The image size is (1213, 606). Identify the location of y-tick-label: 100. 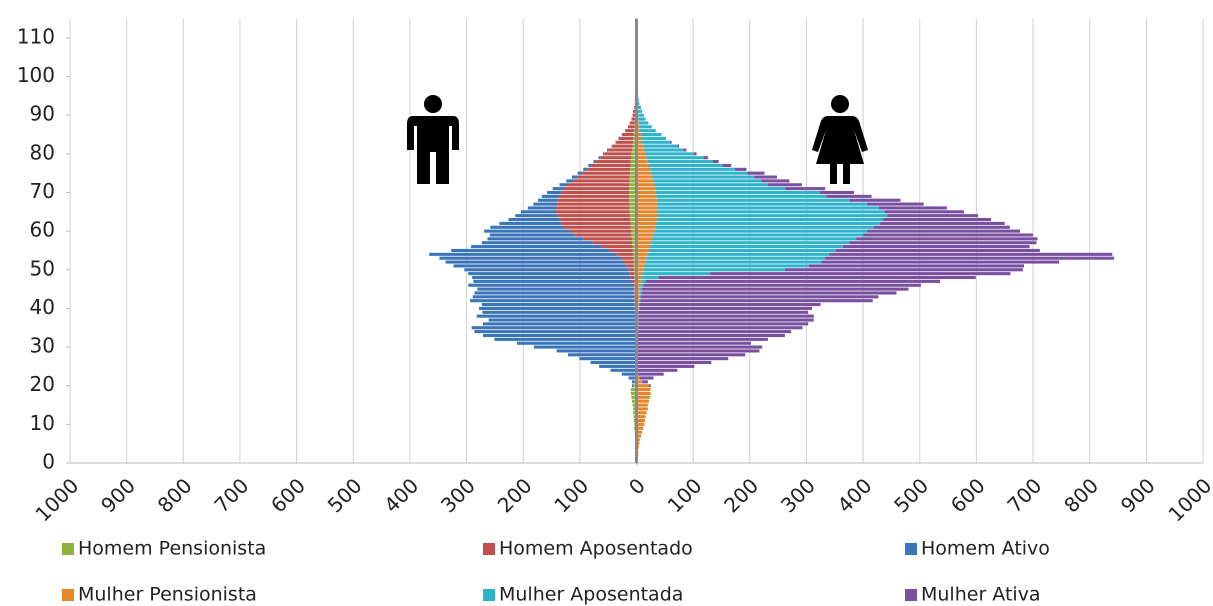
(36, 75).